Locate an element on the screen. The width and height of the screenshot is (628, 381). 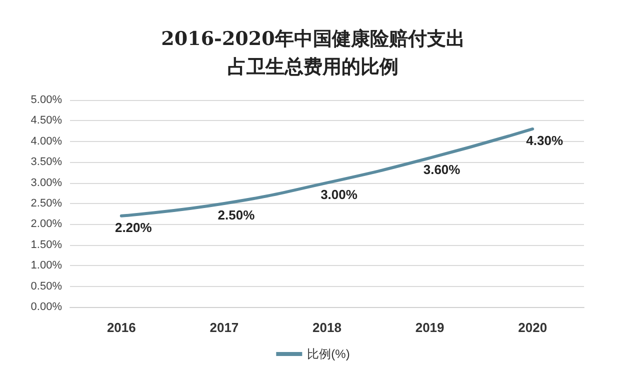
y-tick-label: 2.50% is located at coordinates (46, 204).